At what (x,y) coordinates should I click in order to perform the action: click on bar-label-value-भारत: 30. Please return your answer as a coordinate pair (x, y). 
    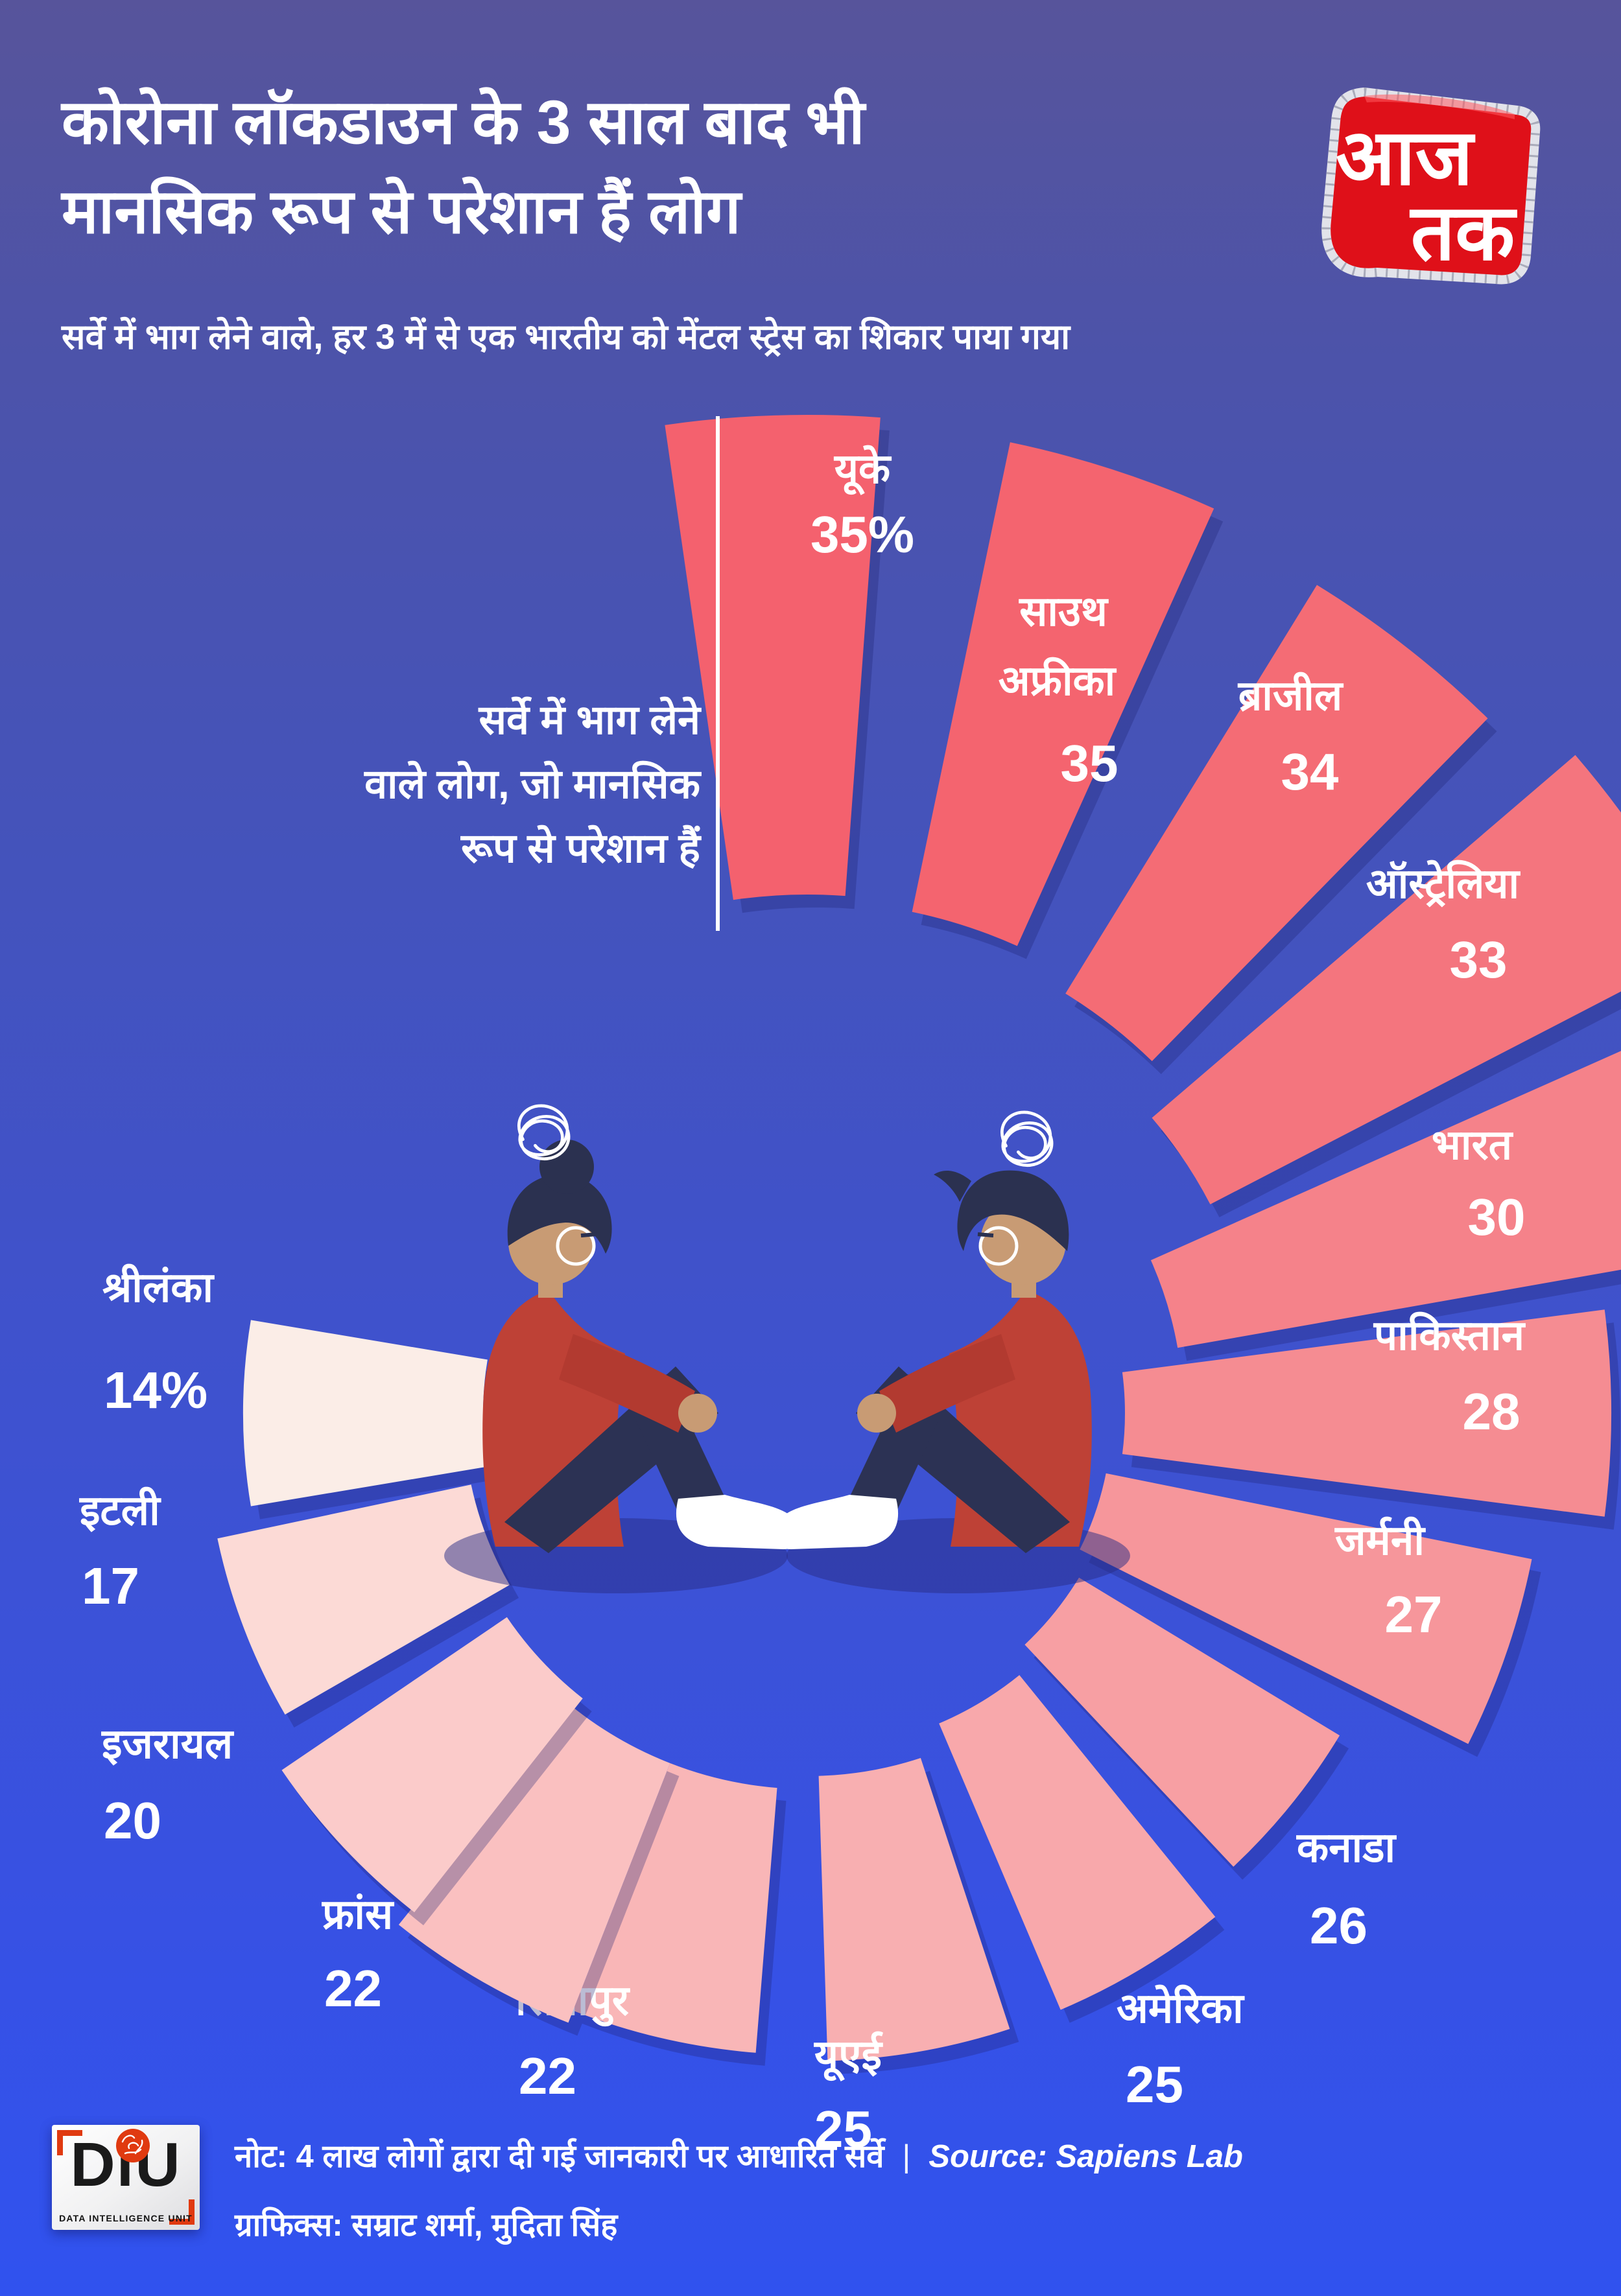
    Looking at the image, I should click on (1497, 1217).